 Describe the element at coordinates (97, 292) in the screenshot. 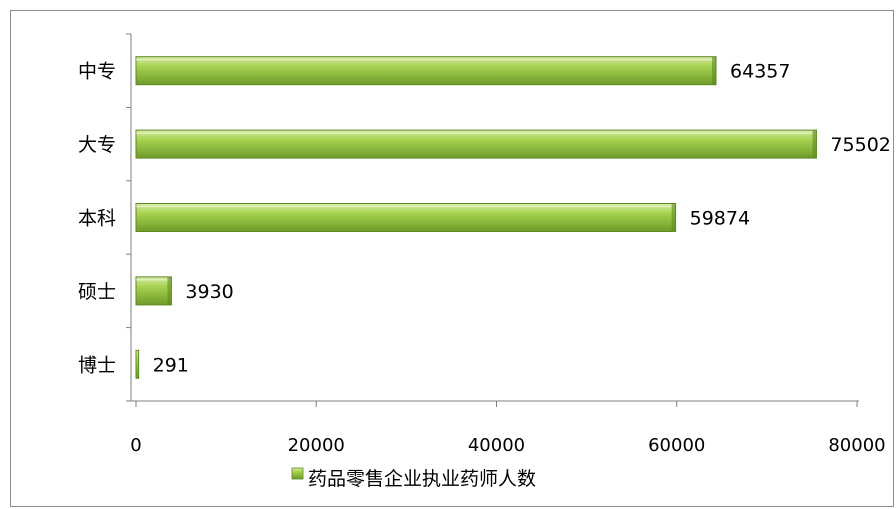

I see `category-label: 硕士` at that location.